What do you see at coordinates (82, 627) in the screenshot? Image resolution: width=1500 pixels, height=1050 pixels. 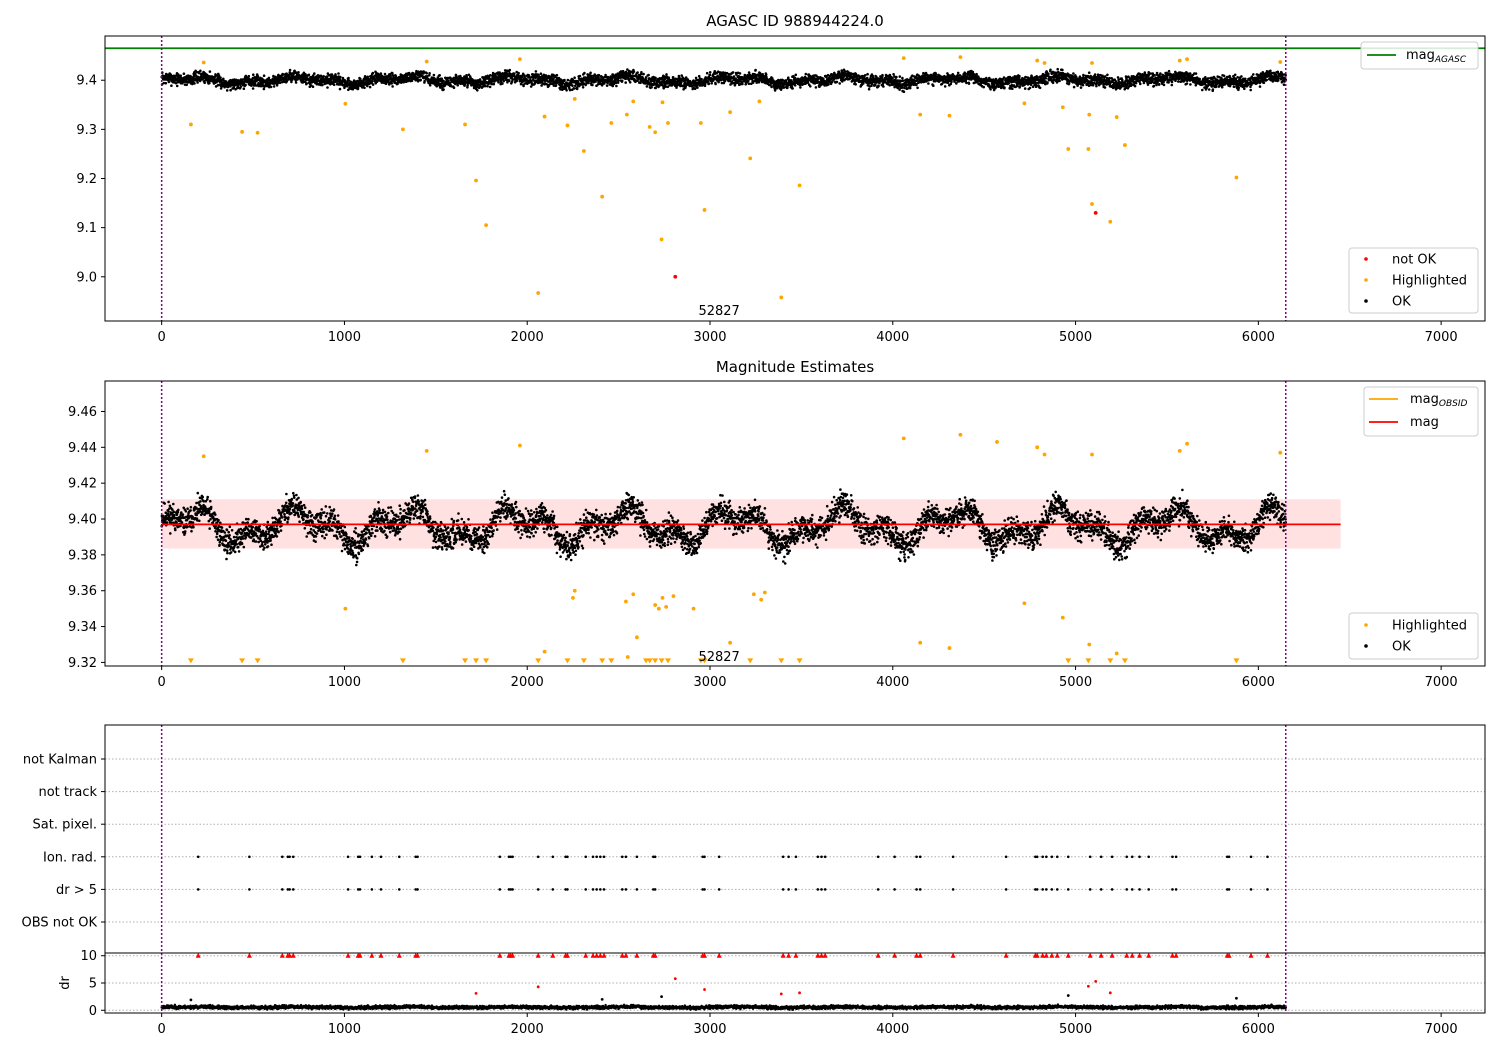 I see `panel2-ytick-label: 9.34` at bounding box center [82, 627].